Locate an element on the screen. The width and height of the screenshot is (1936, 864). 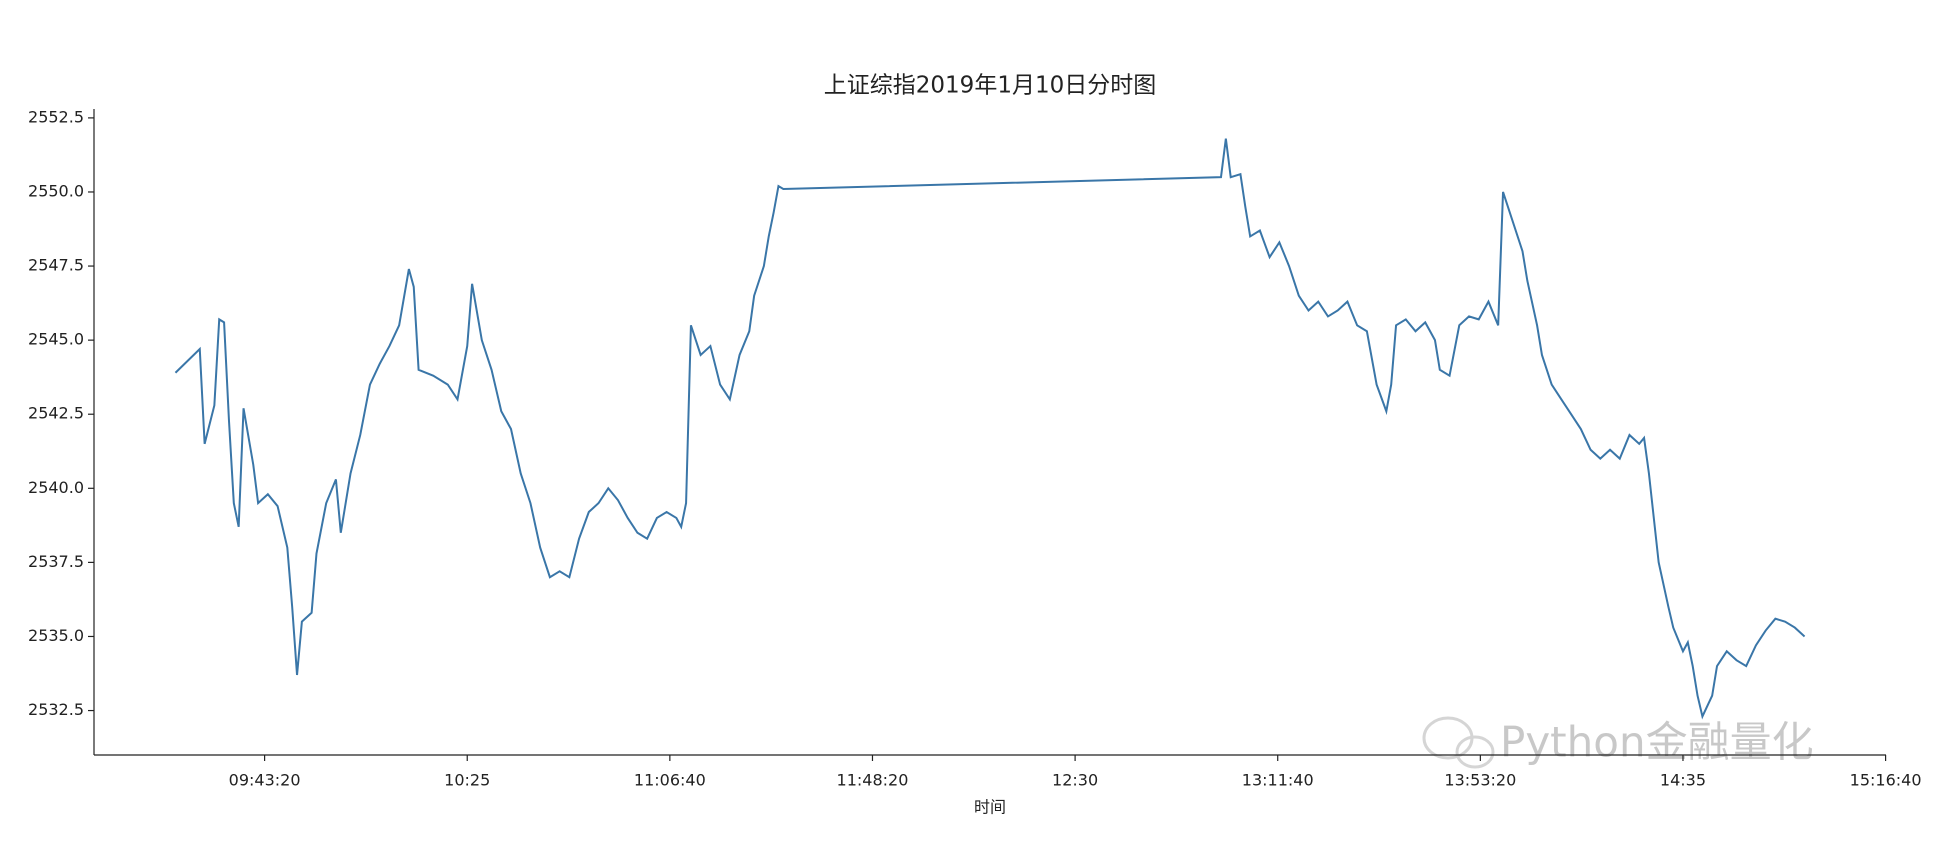
y-tick-label: 2552.5 is located at coordinates (56, 116).